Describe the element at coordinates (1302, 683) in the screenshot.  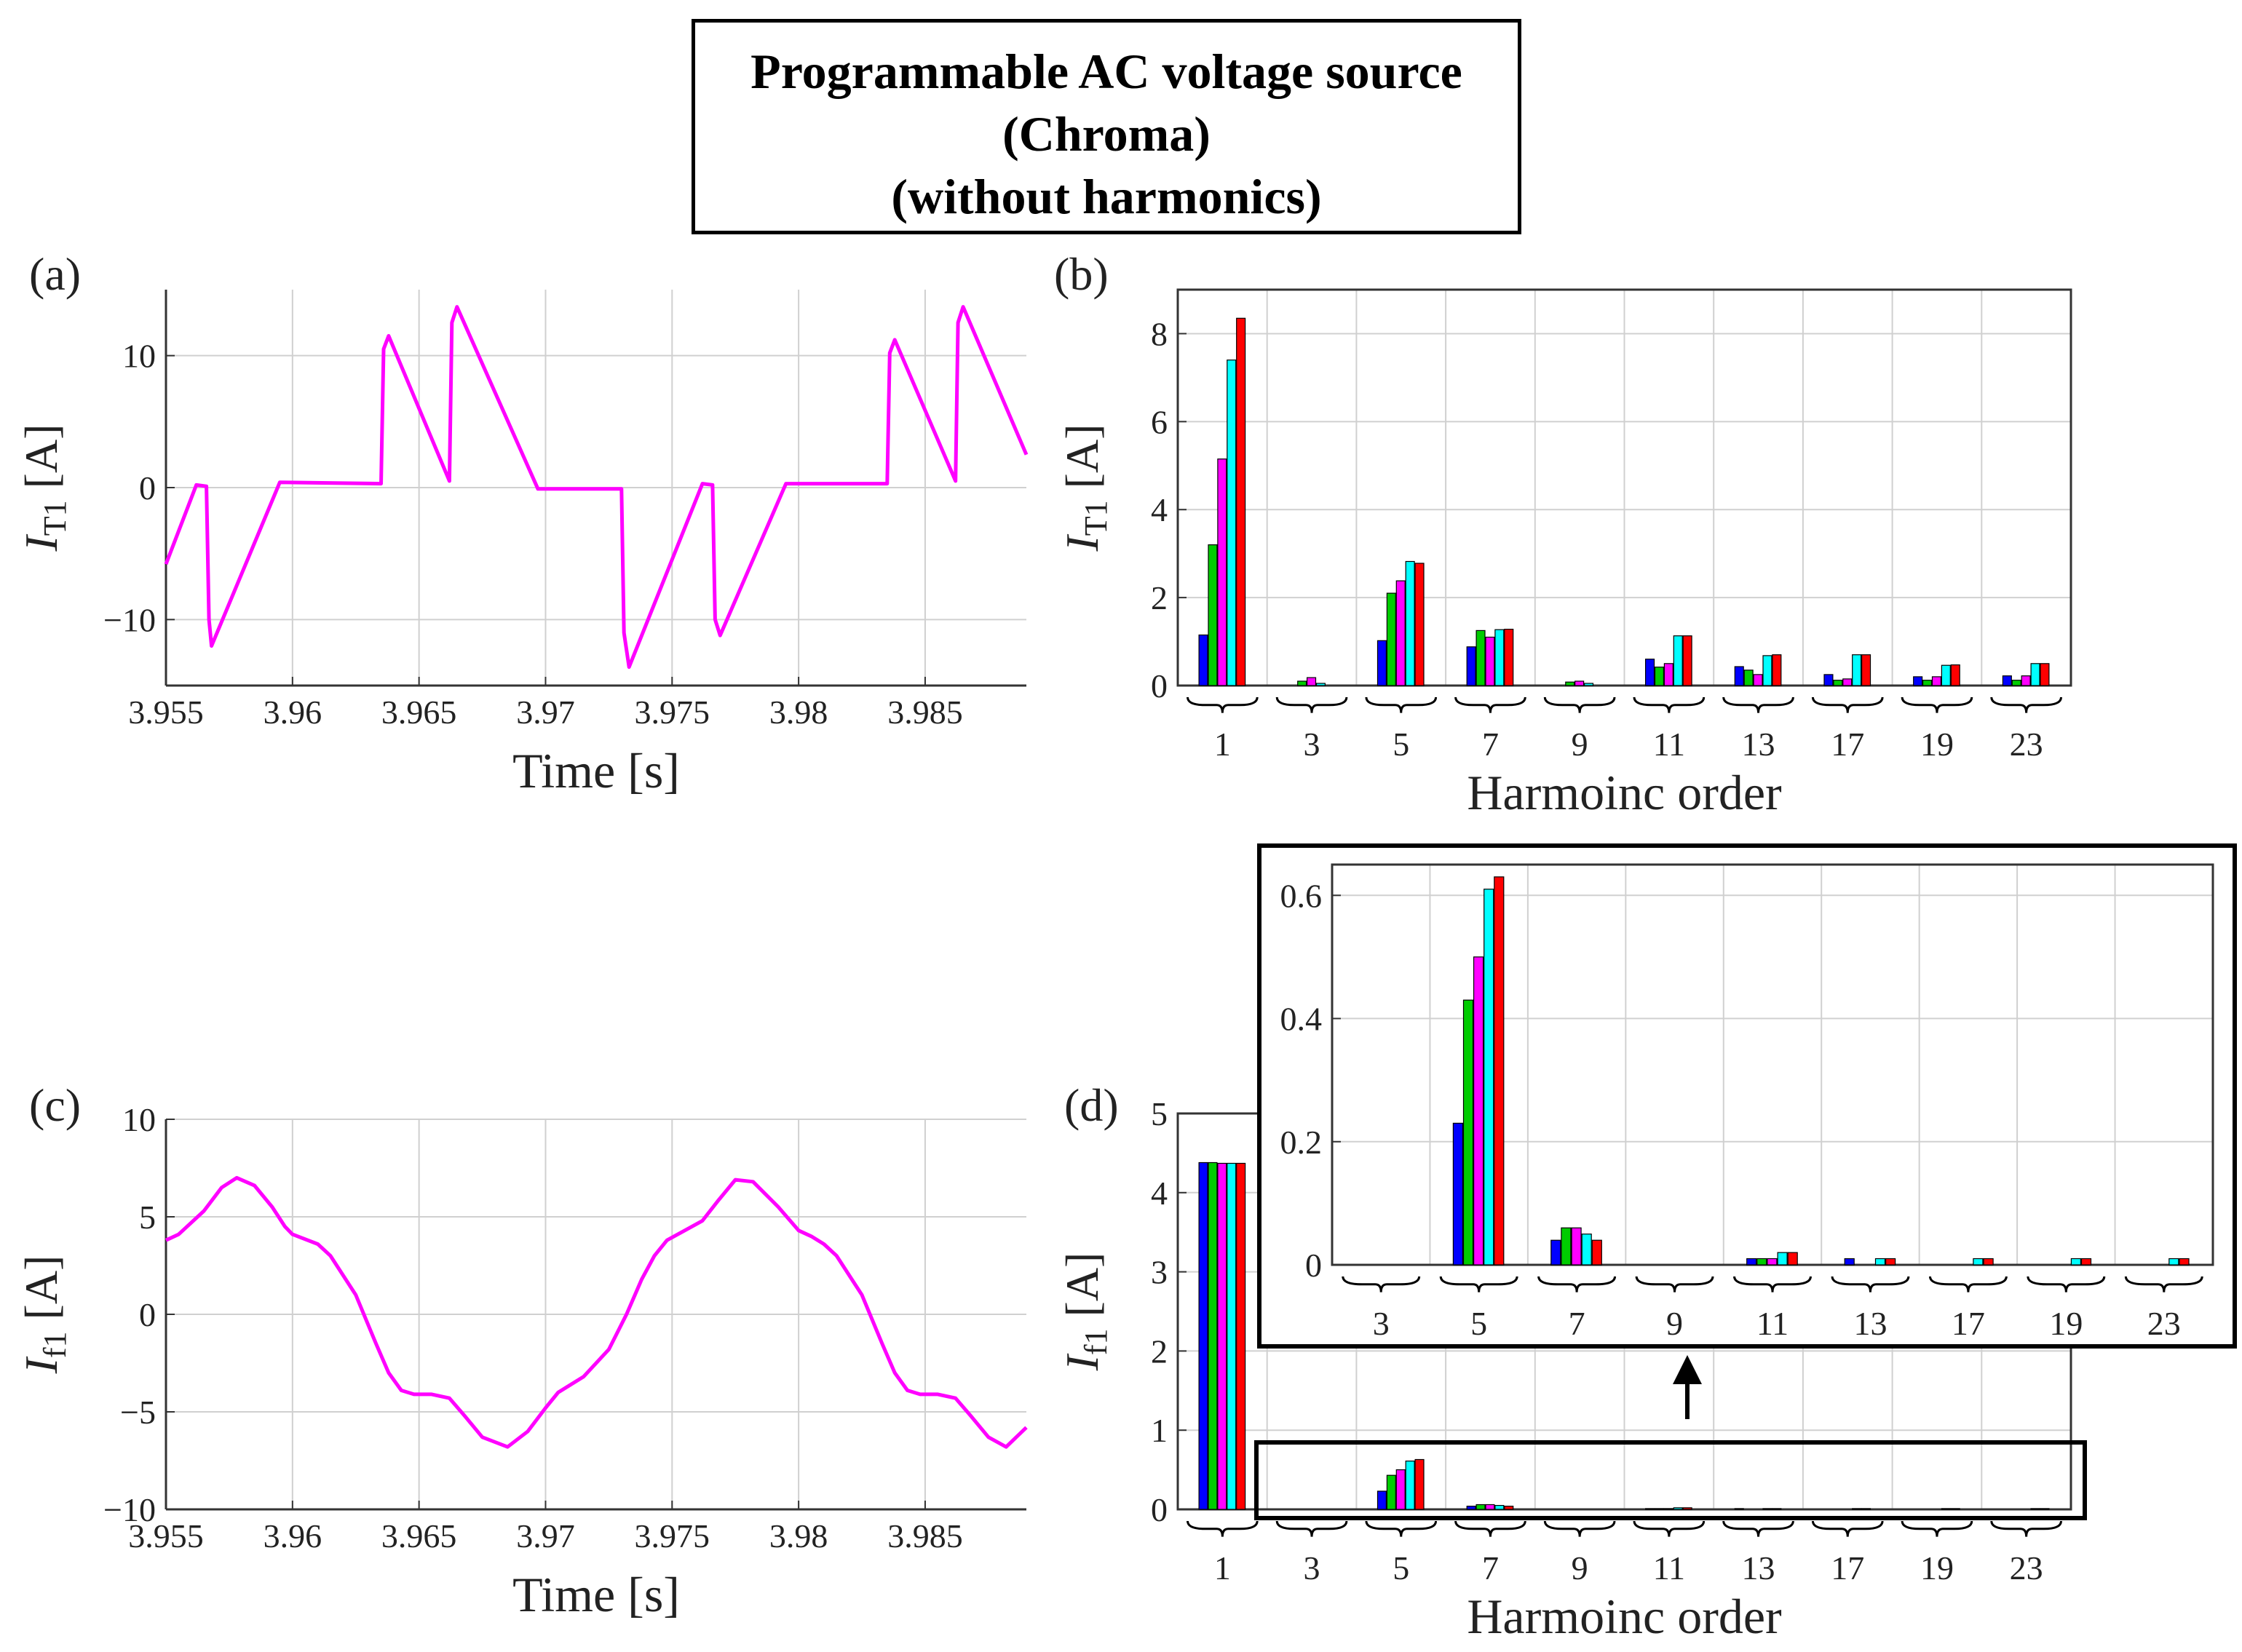
I see `bar-s2-h3` at that location.